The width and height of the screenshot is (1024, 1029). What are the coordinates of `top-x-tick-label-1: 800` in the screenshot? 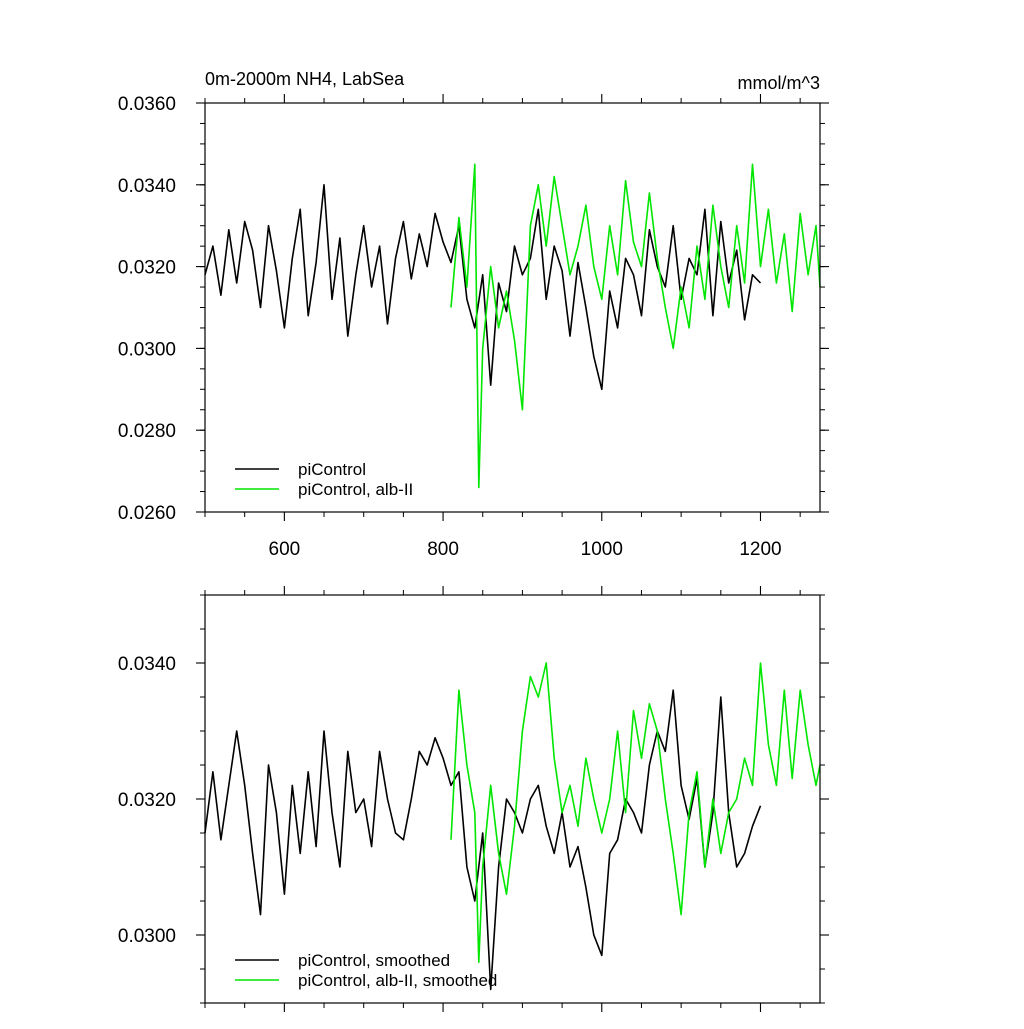 It's located at (443, 549).